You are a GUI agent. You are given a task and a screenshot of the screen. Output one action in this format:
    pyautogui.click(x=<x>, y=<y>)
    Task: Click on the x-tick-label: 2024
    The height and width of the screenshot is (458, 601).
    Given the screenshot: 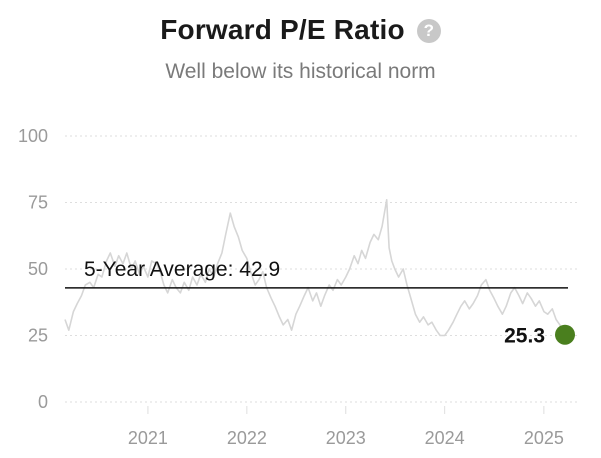 What is the action you would take?
    pyautogui.click(x=445, y=438)
    